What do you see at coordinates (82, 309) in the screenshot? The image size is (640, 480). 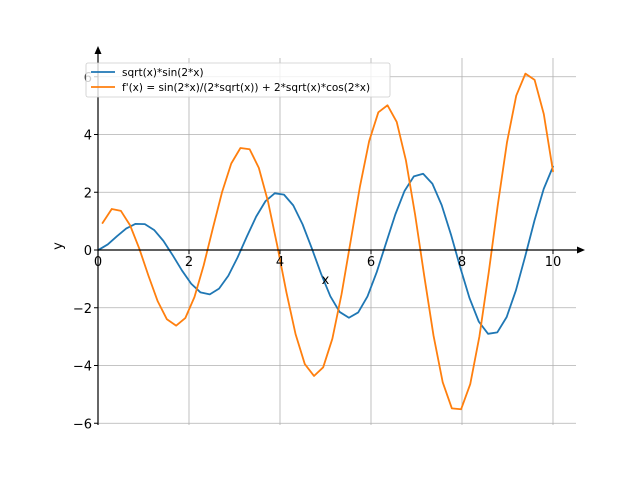 I see `y-tick-label--2: −2` at bounding box center [82, 309].